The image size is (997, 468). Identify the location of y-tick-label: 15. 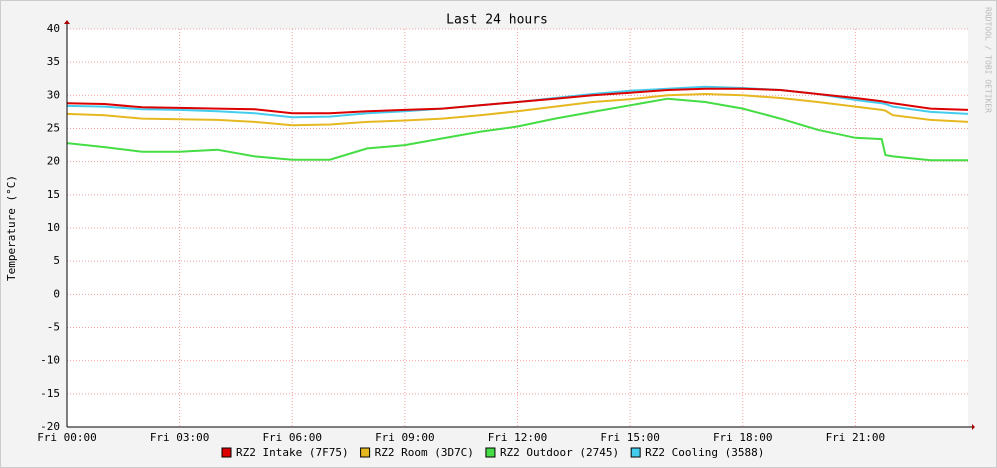
(53, 194).